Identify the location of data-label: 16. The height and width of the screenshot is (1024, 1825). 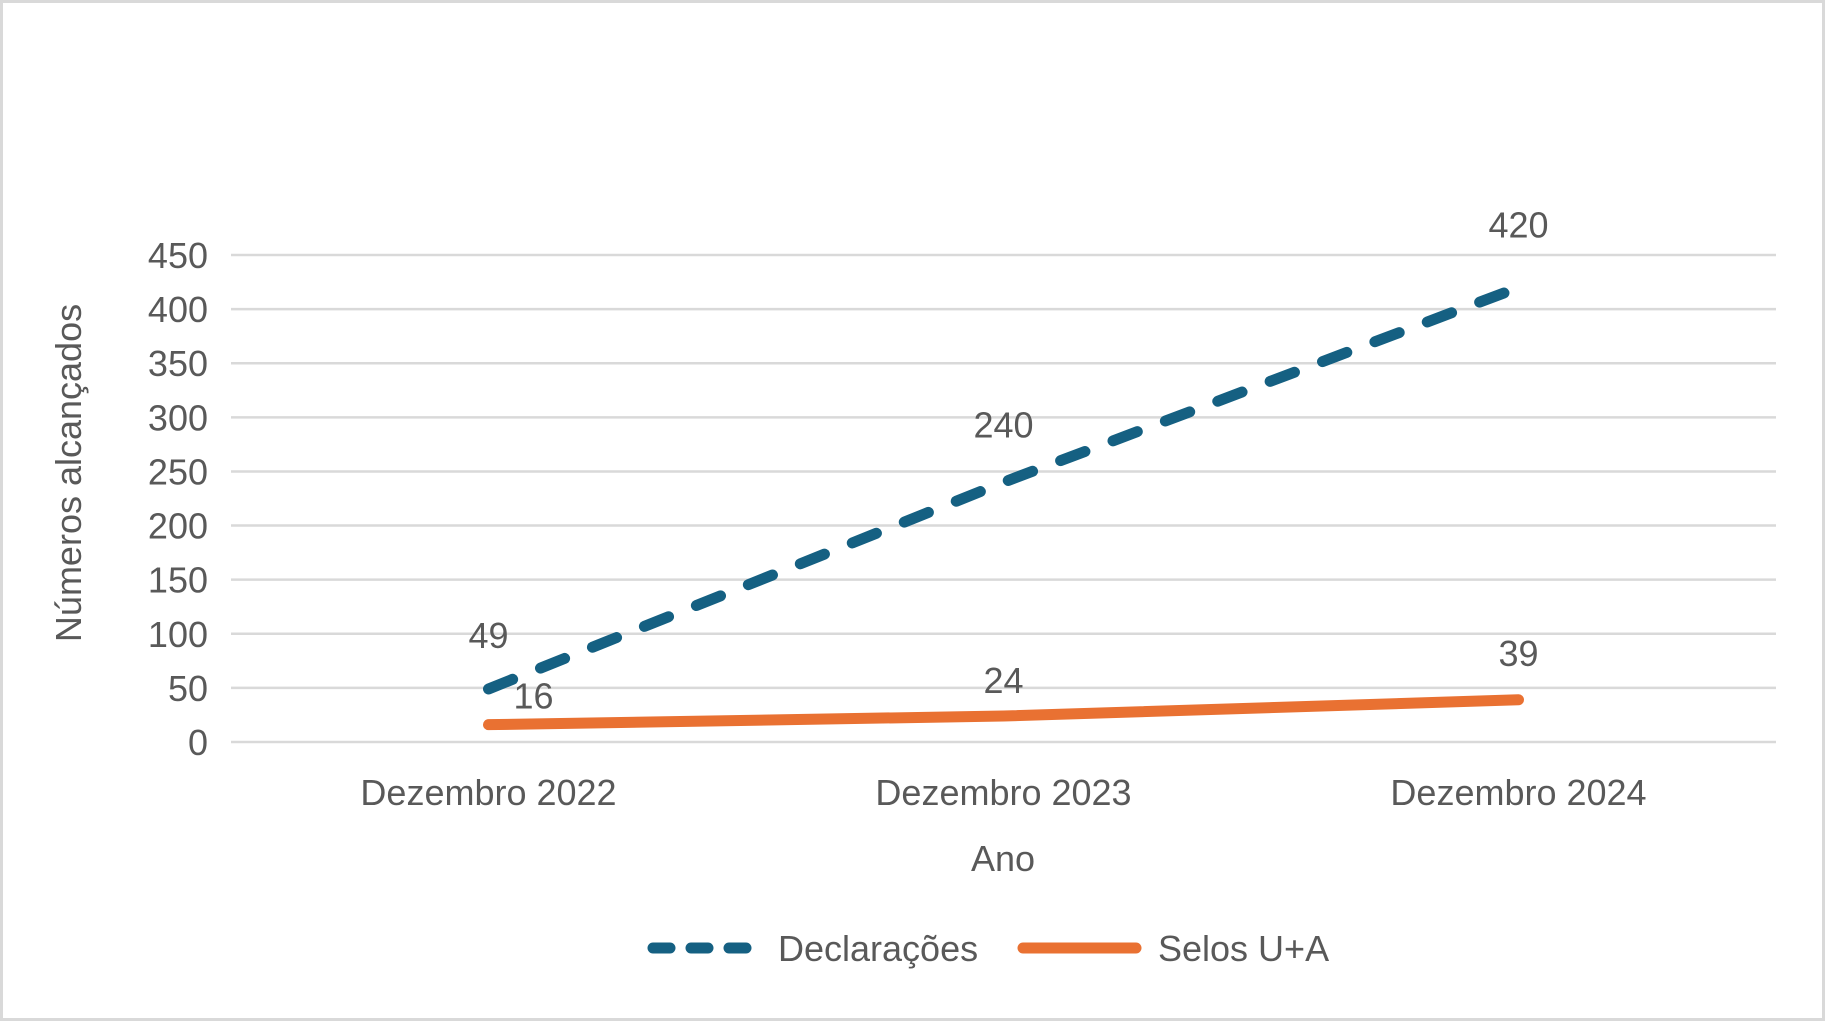
(533, 696).